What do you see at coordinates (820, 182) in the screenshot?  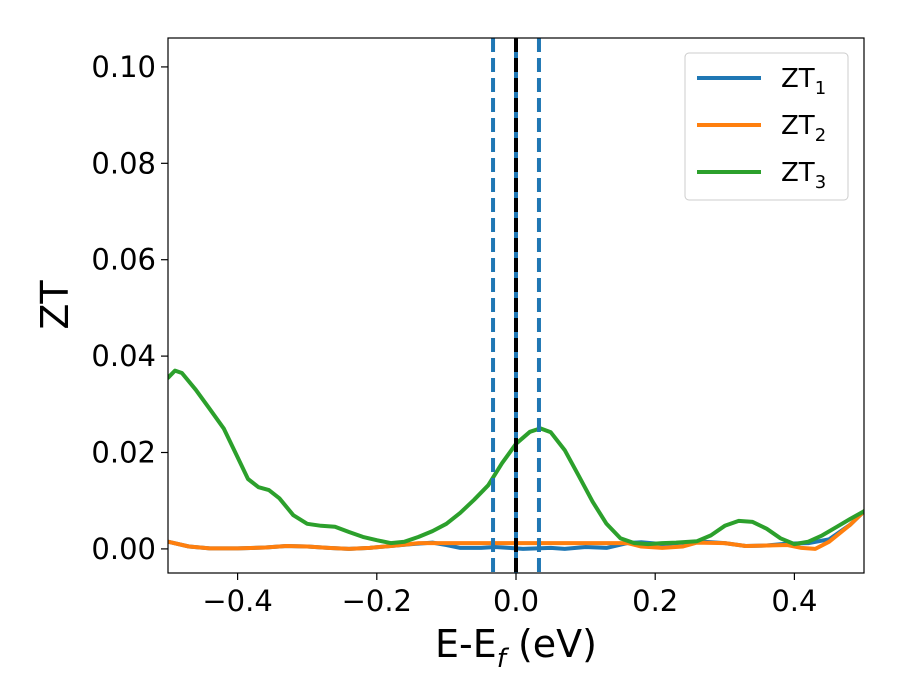 I see `legend-label-subscript: 3` at bounding box center [820, 182].